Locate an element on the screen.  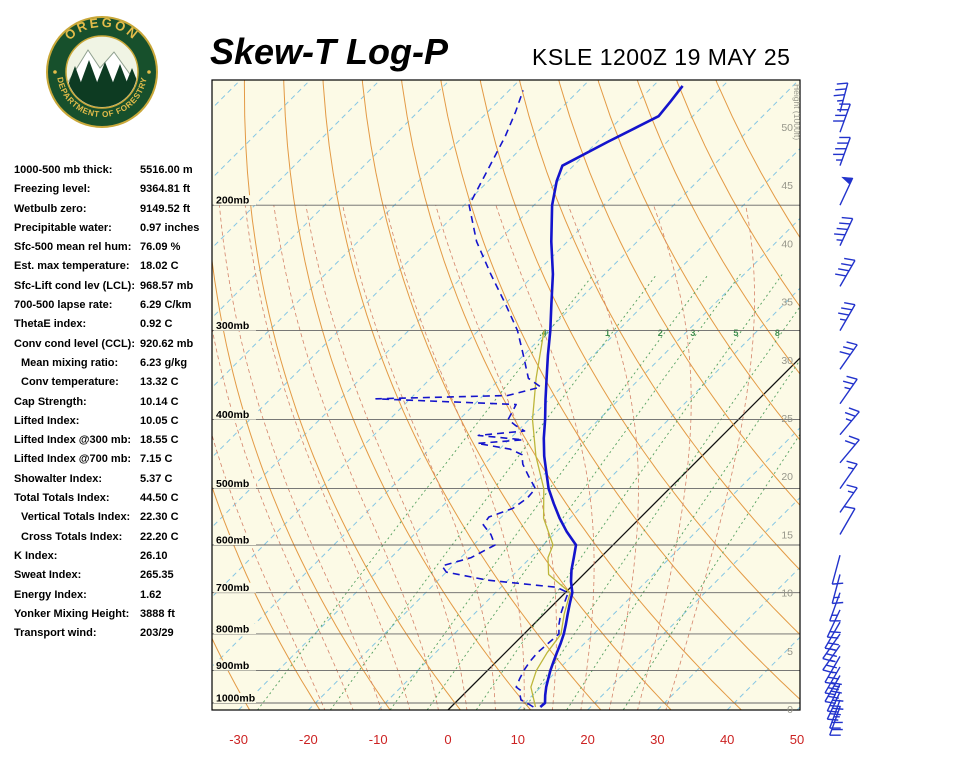
height-tick-label: 5 is located at coordinates (790, 652).